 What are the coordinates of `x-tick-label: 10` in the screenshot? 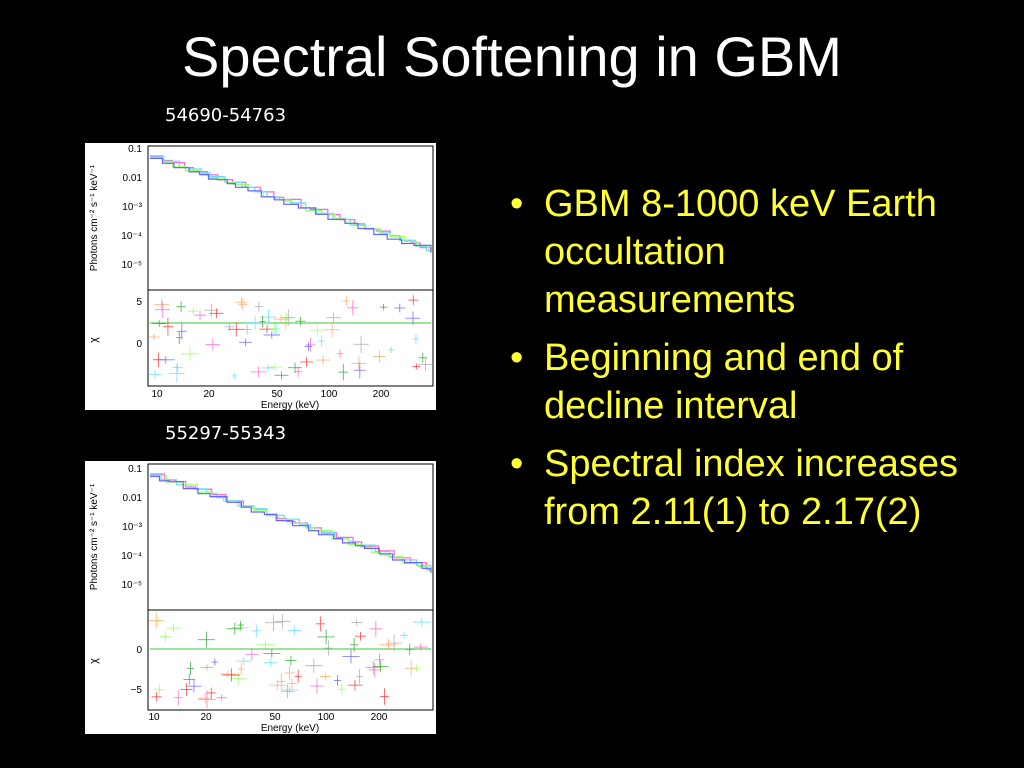 It's located at (154, 717).